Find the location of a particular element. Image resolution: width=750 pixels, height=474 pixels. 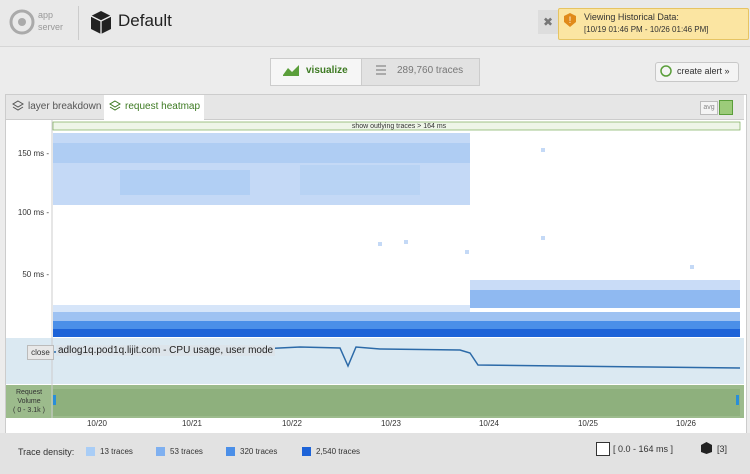

y-tick-label: 150 ms - is located at coordinates (33, 153).